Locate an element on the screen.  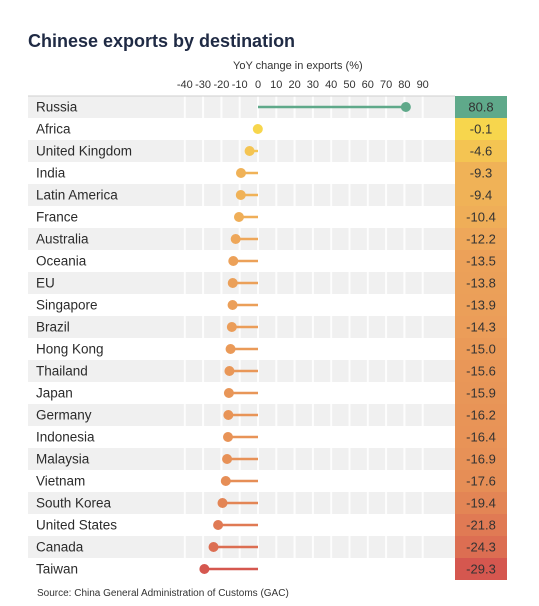
data-label: -9.3 is located at coordinates (481, 173).